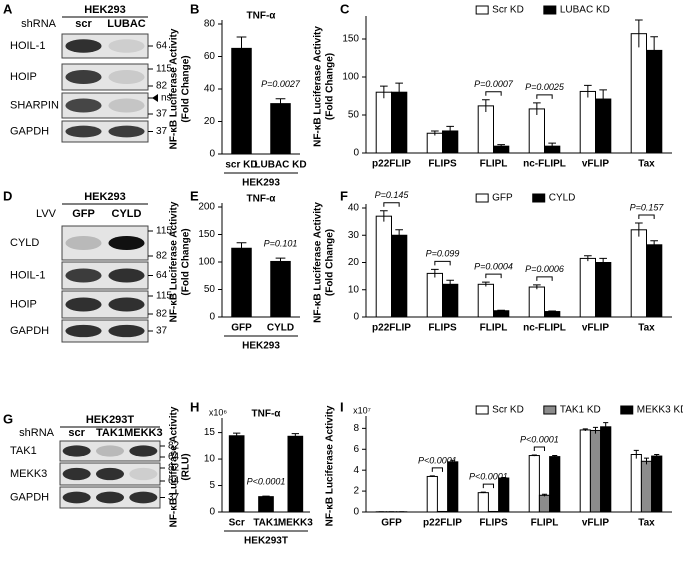 This screenshot has width=683, height=567. Describe the element at coordinates (442, 164) in the screenshot. I see `x-tick-label: FLIPS` at that location.